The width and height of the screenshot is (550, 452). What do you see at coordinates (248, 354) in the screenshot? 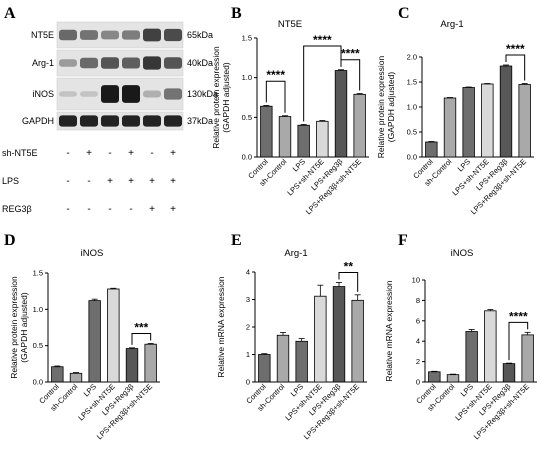
I see `y-tick-label: 1` at bounding box center [248, 354].